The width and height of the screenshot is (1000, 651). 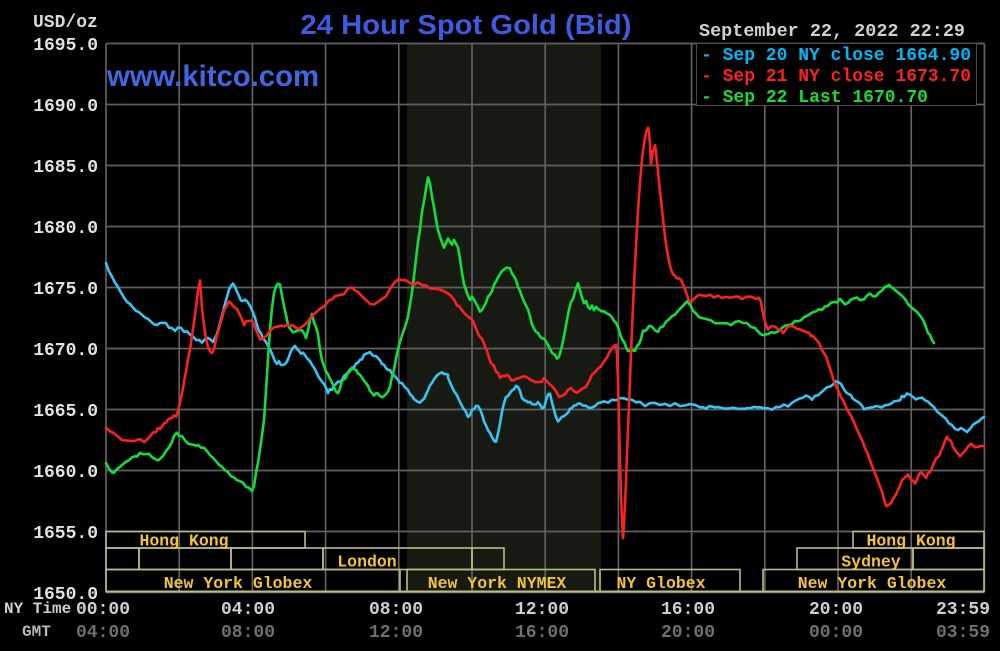 I want to click on svg-text: GMT, so click(x=36, y=632).